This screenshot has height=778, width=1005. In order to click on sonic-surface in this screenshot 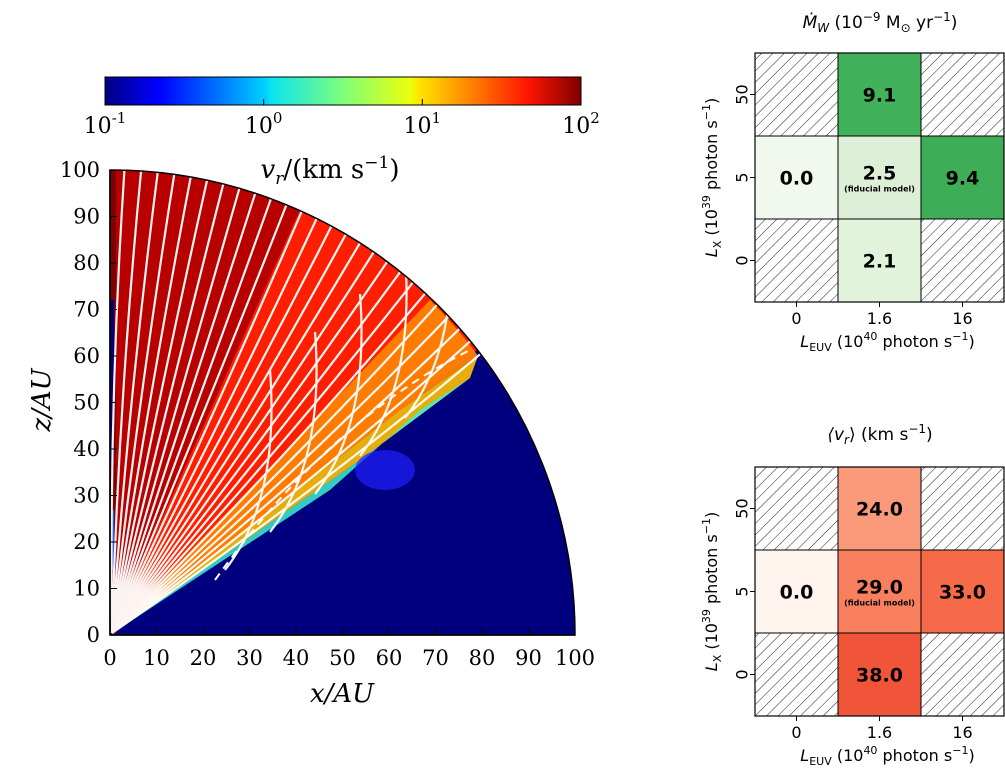, I will do `click(342, 465)`.